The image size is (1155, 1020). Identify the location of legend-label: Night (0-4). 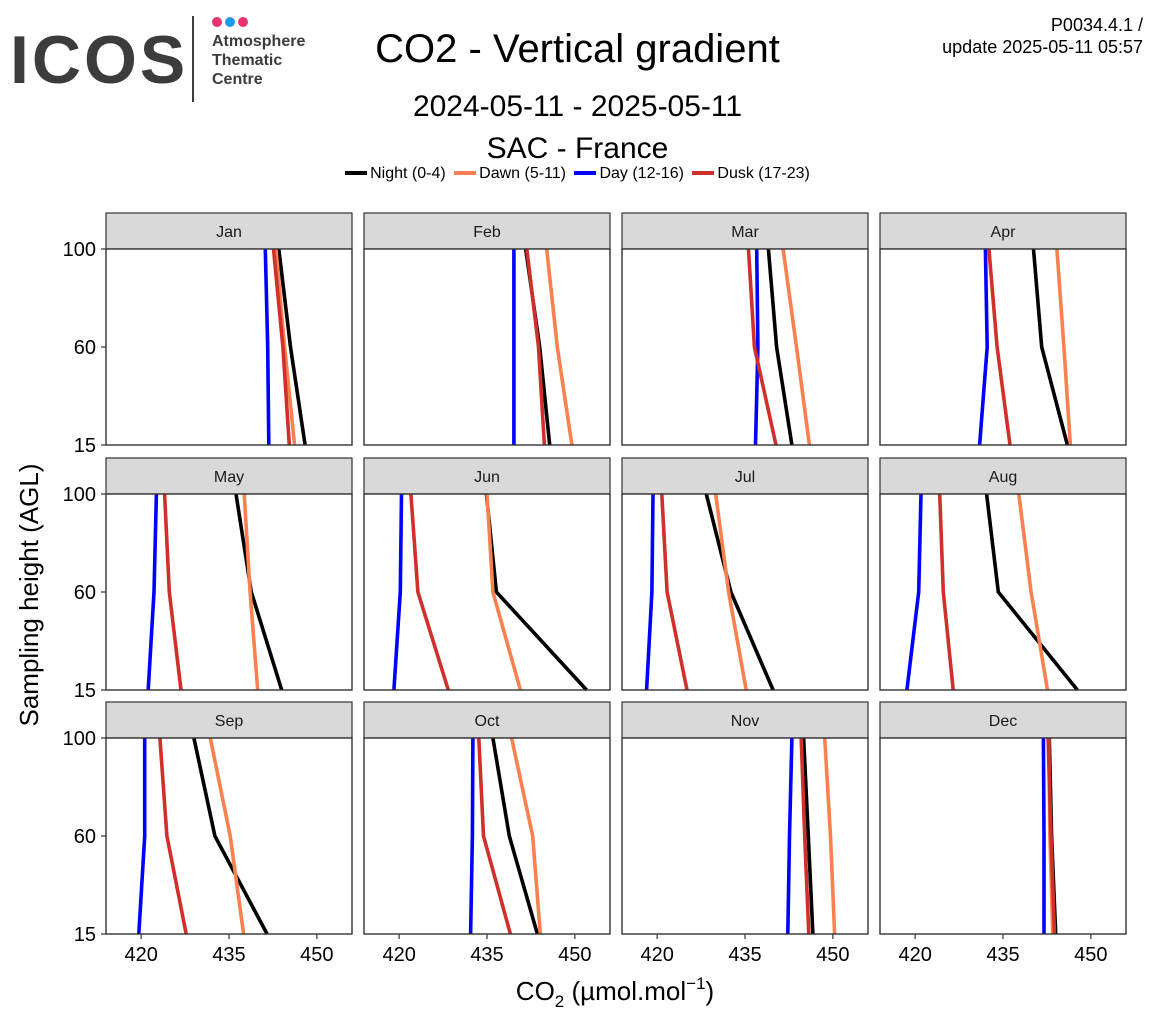
(408, 173).